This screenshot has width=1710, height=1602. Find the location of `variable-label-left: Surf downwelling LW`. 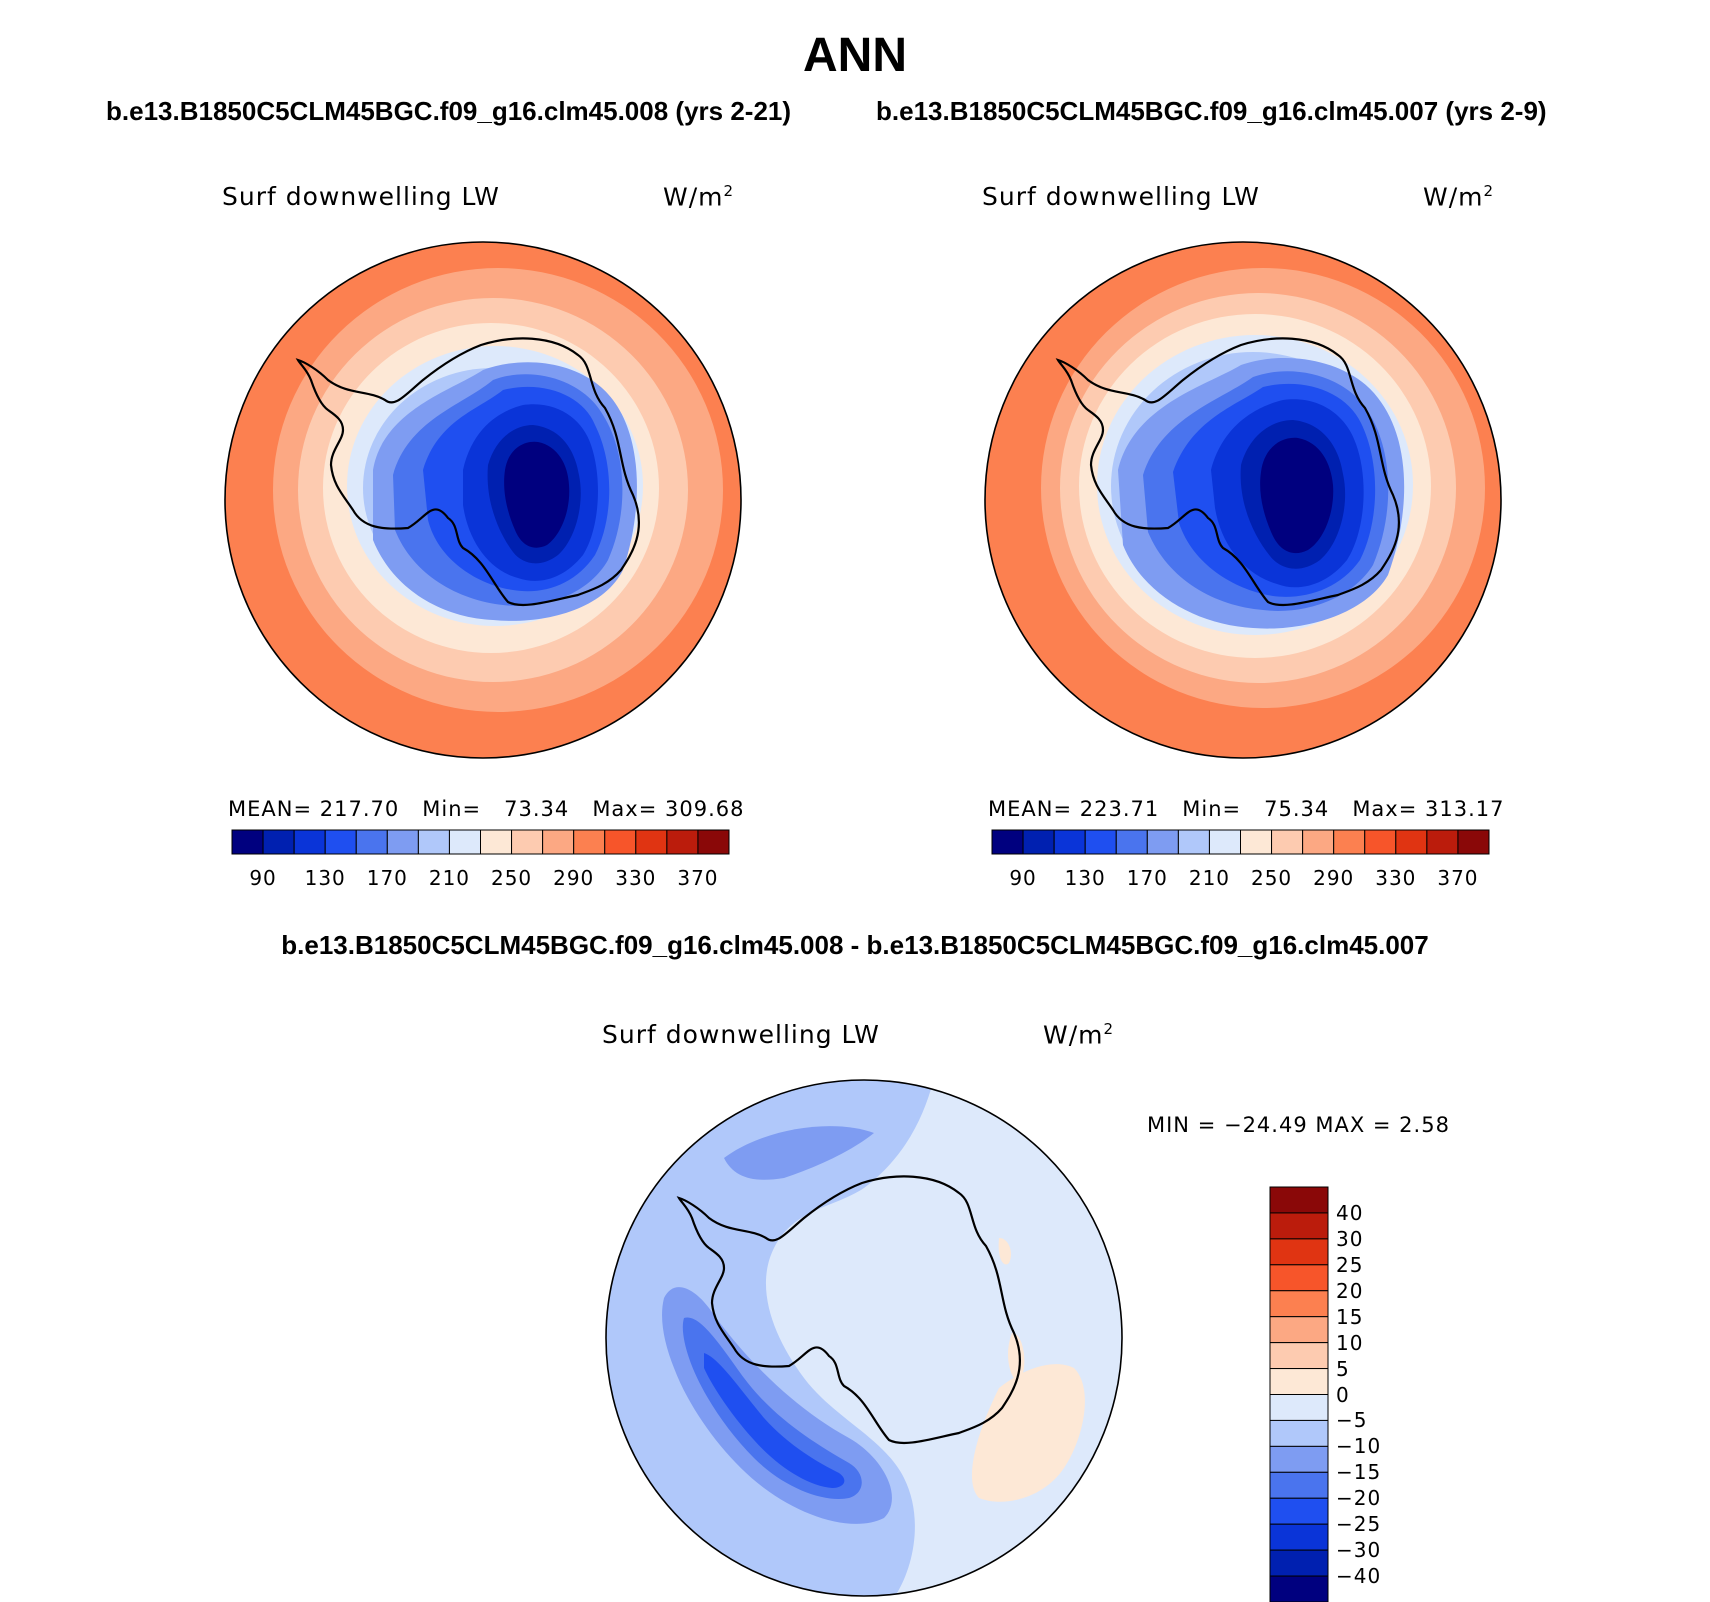

variable-label-left: Surf downwelling LW is located at coordinates (361, 196).